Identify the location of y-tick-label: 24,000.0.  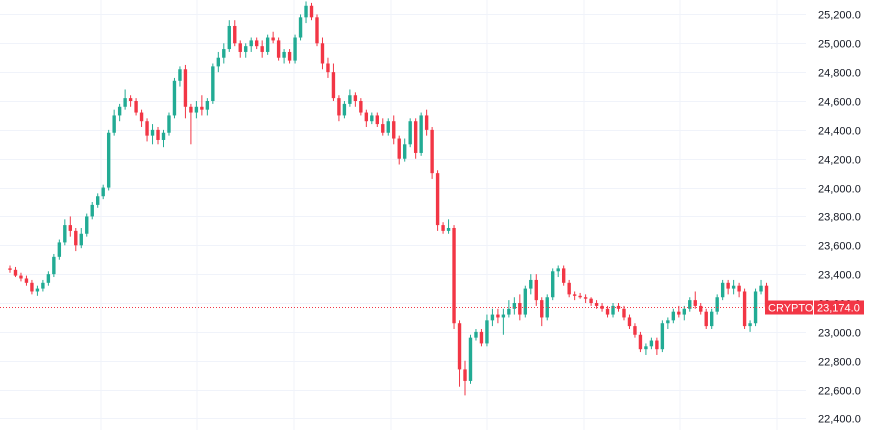
(839, 190).